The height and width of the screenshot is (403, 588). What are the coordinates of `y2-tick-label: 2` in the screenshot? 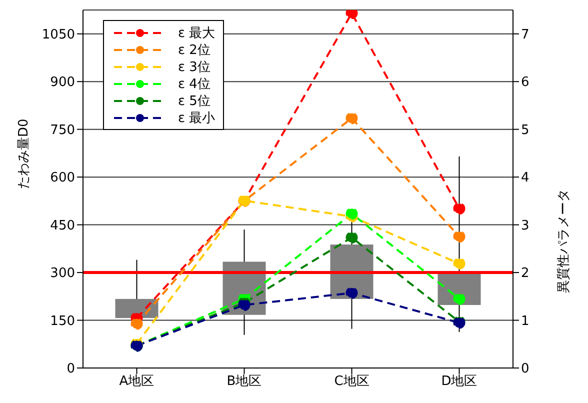 It's located at (525, 274).